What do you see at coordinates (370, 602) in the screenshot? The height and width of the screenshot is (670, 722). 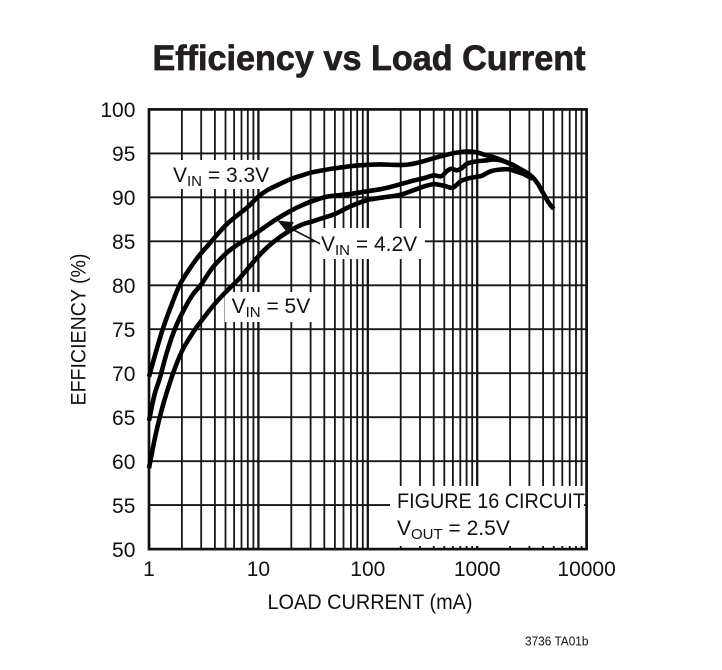 I see `svg-text: LOAD CURRENT (mA)` at bounding box center [370, 602].